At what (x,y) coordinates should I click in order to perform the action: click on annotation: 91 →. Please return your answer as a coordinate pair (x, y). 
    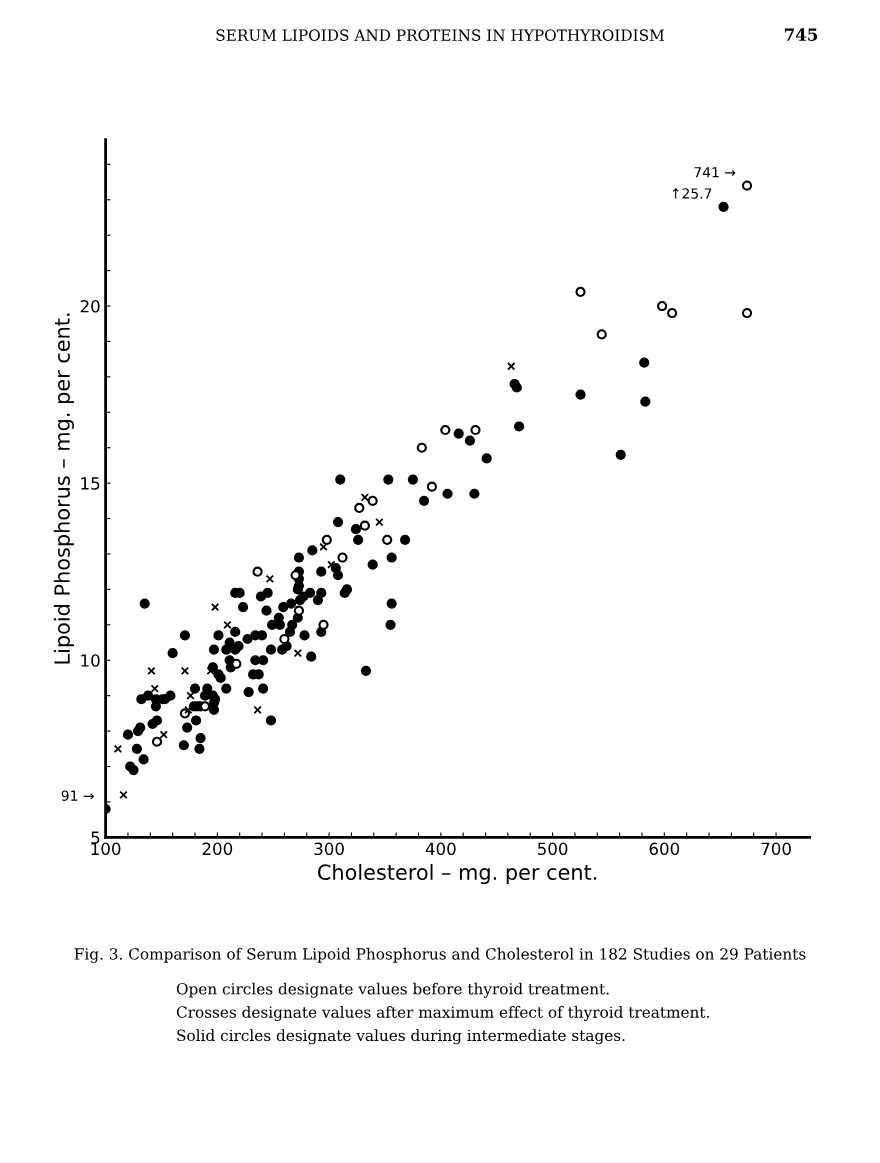
    Looking at the image, I should click on (77, 795).